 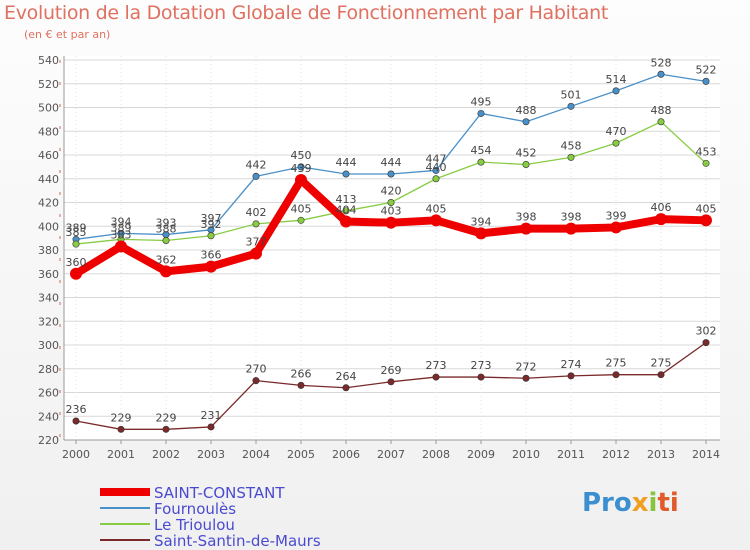 I want to click on x-tick-label: 2010, so click(x=526, y=454).